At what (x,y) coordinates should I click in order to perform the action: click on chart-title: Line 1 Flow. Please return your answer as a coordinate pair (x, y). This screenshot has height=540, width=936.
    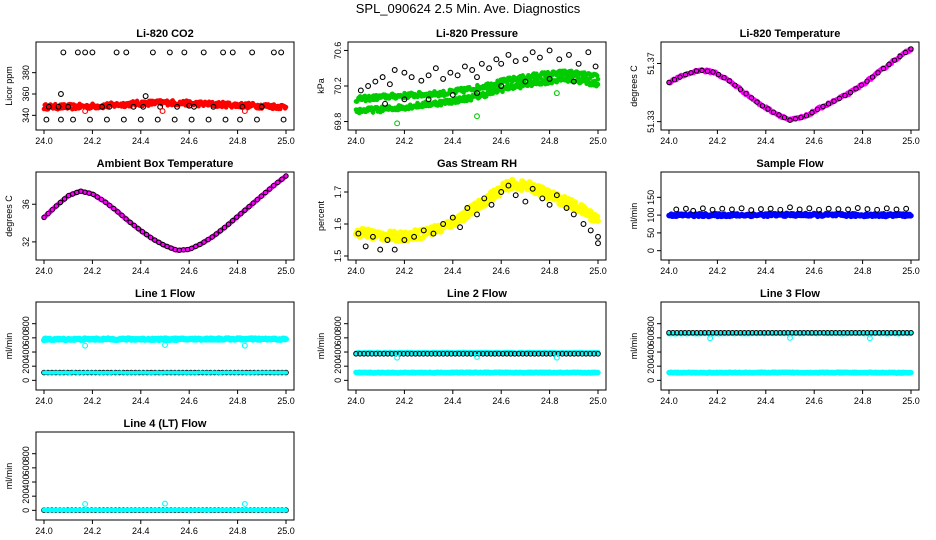
    Looking at the image, I should click on (165, 294).